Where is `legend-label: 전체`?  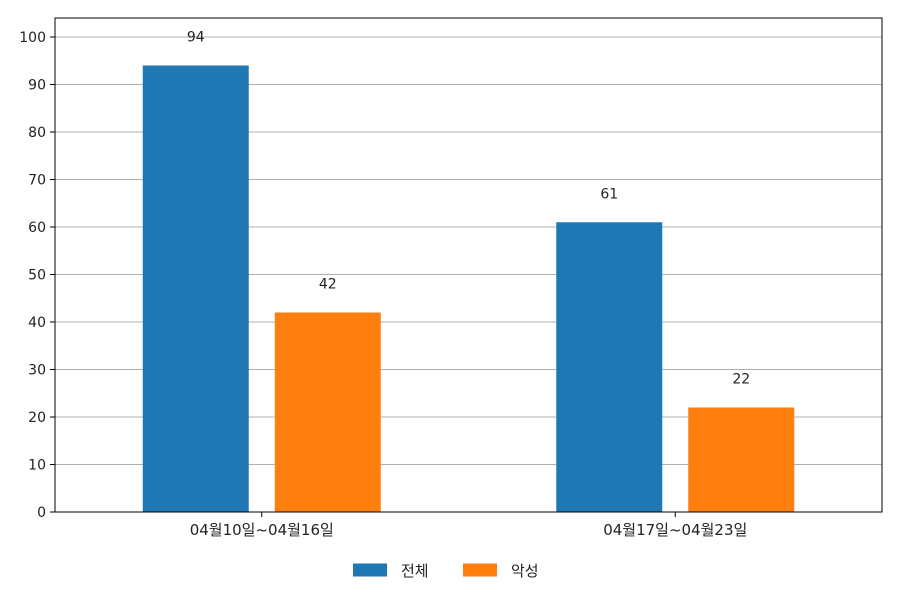
legend-label: 전체 is located at coordinates (415, 571).